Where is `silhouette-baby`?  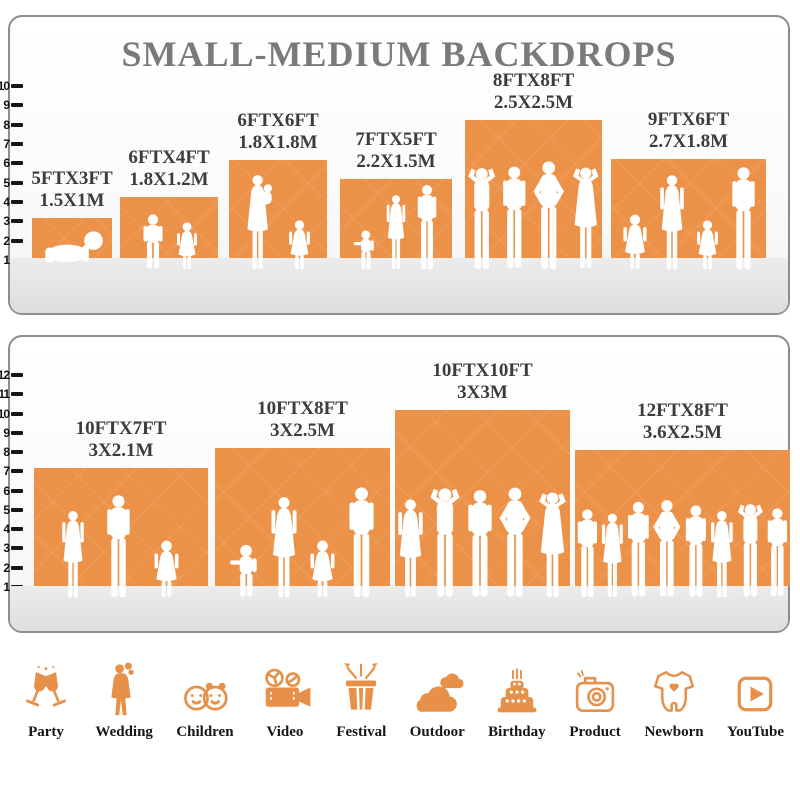
silhouette-baby is located at coordinates (72, 247).